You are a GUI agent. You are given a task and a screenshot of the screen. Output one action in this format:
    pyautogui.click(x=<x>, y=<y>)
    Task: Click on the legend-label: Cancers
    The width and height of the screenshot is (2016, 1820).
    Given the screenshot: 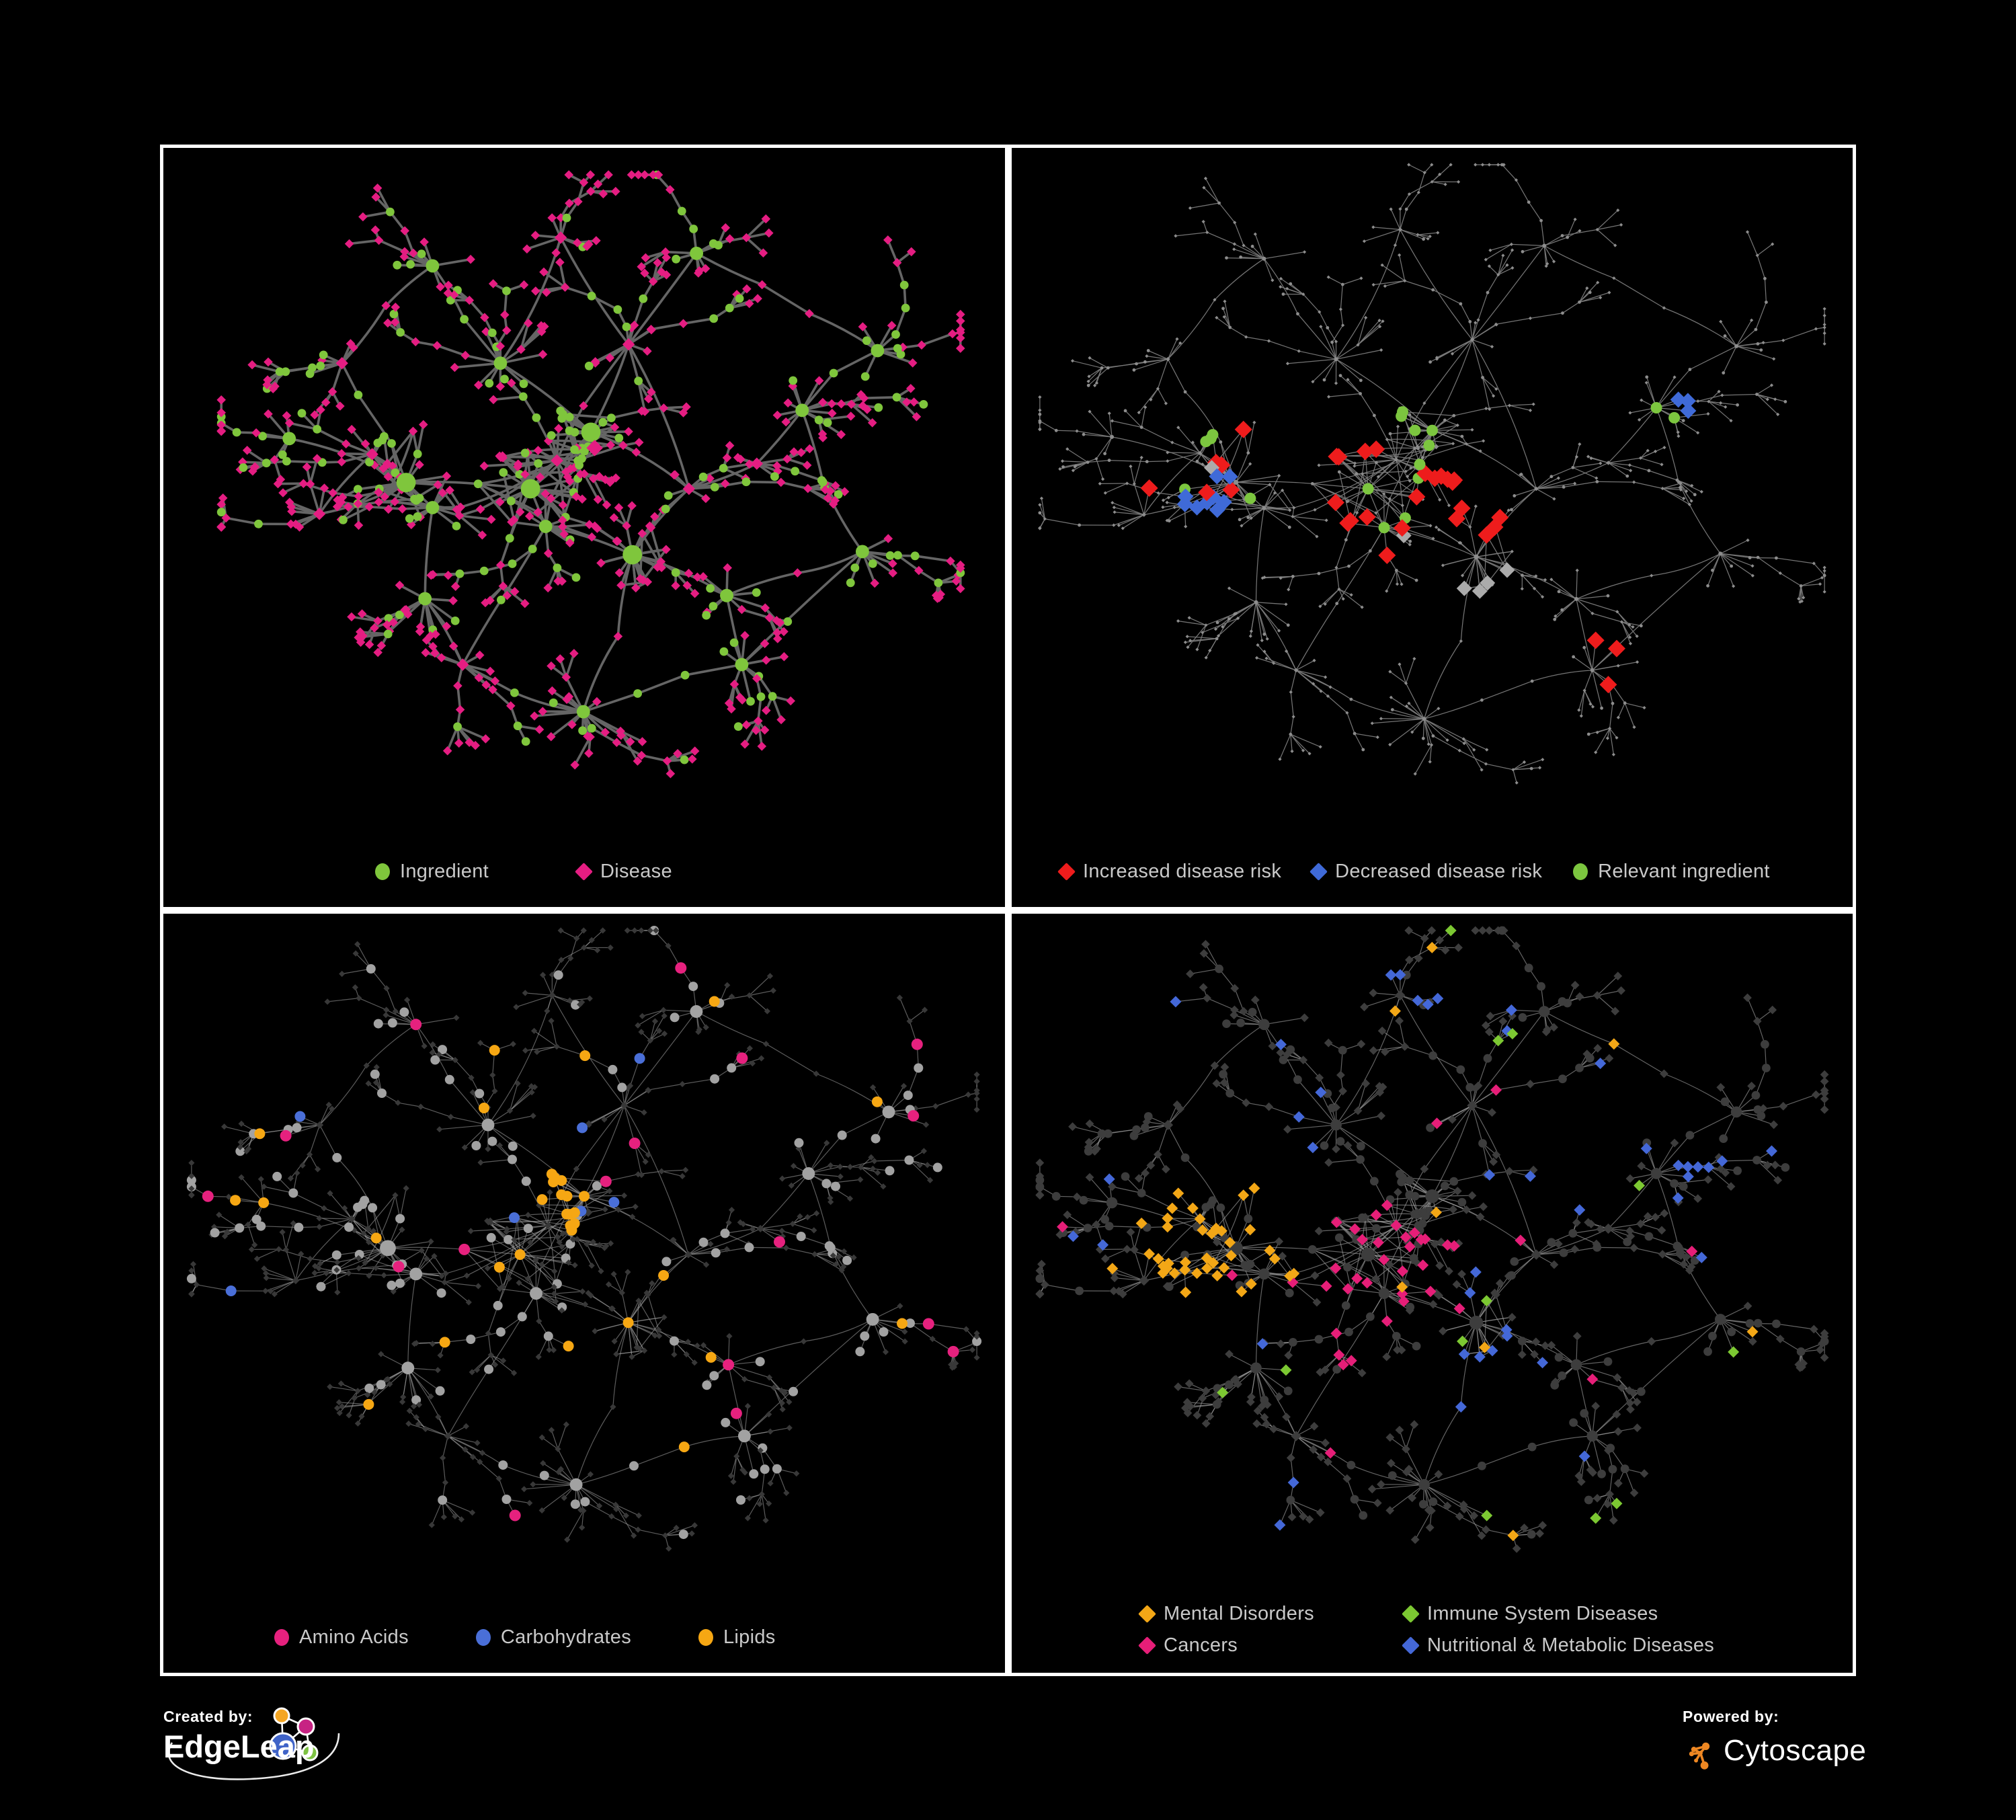 What is the action you would take?
    pyautogui.click(x=1201, y=1645)
    